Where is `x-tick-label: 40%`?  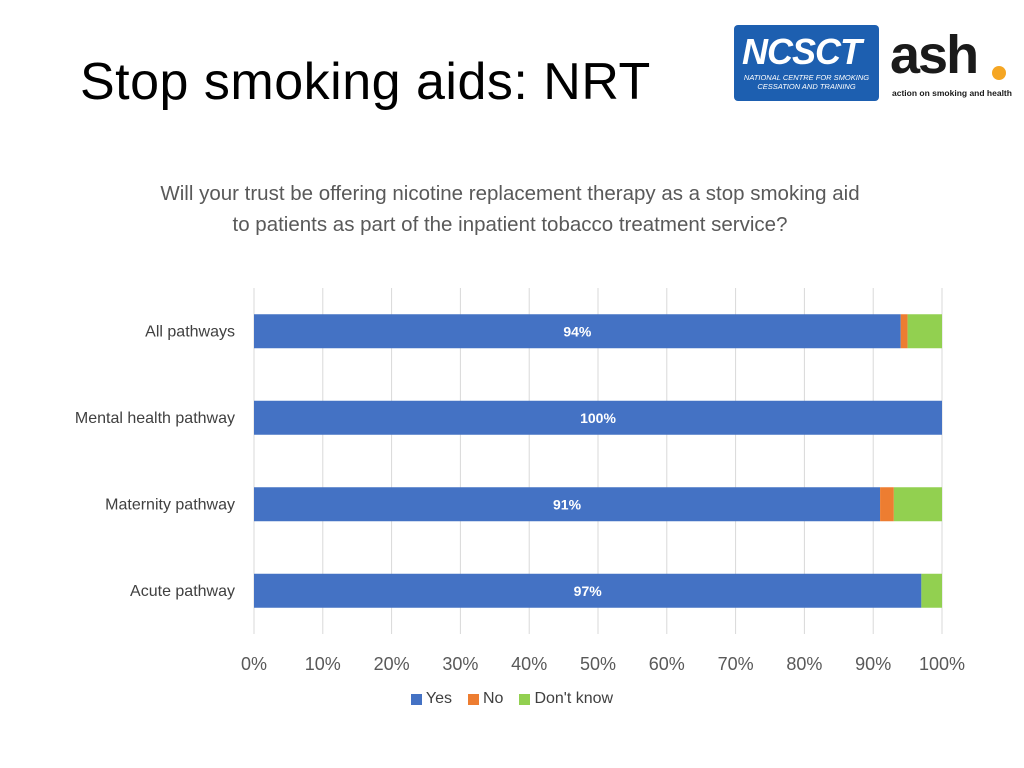
x-tick-label: 40% is located at coordinates (529, 664).